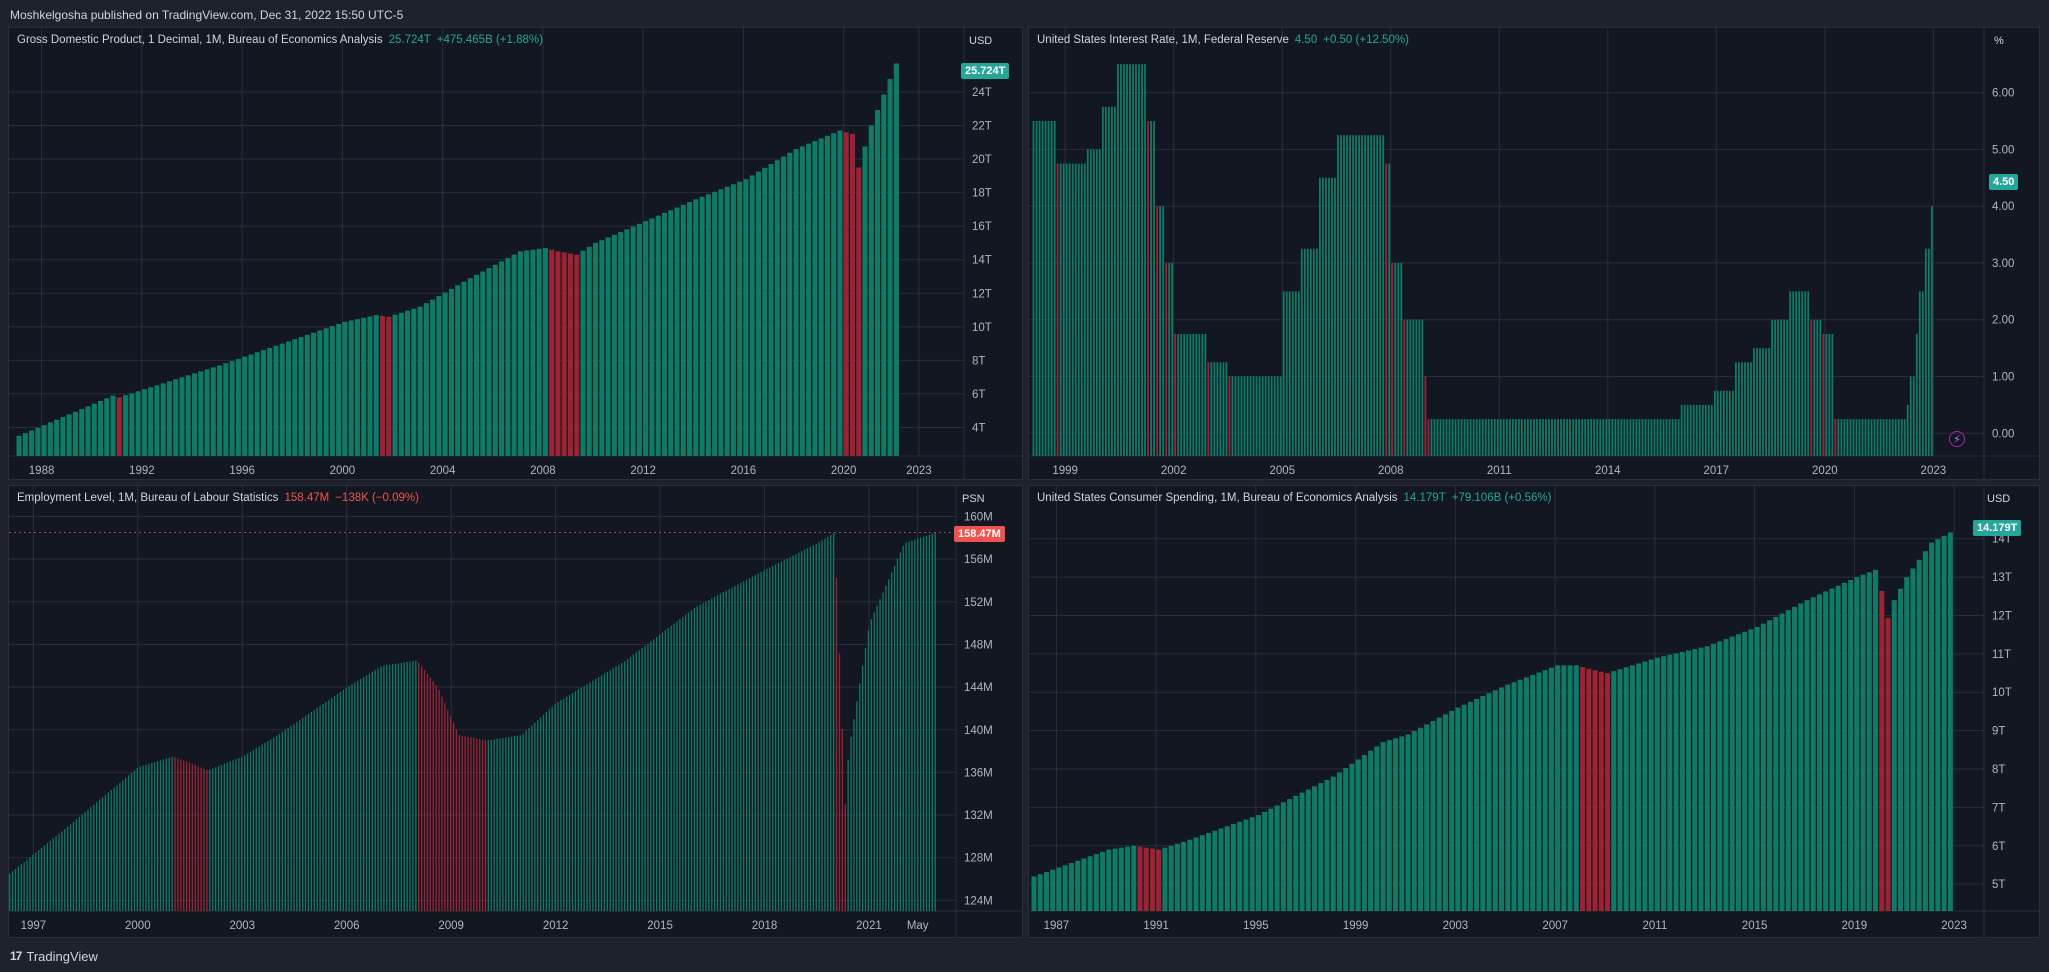 The image size is (2049, 972). What do you see at coordinates (2004, 182) in the screenshot?
I see `interest-rate-last-value-badge: 4.50` at bounding box center [2004, 182].